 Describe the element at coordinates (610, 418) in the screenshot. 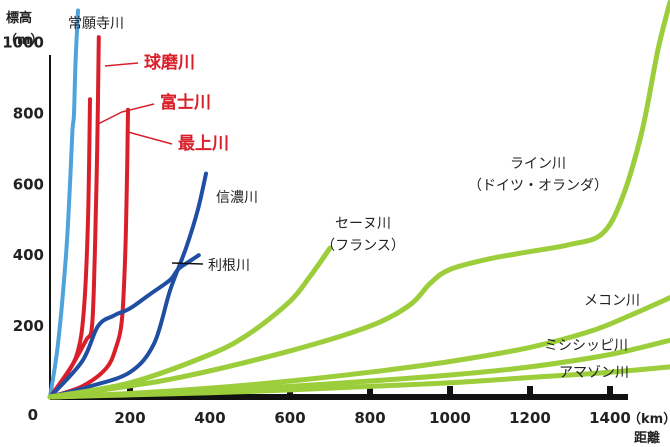

I see `x-tick-label: 1400` at that location.